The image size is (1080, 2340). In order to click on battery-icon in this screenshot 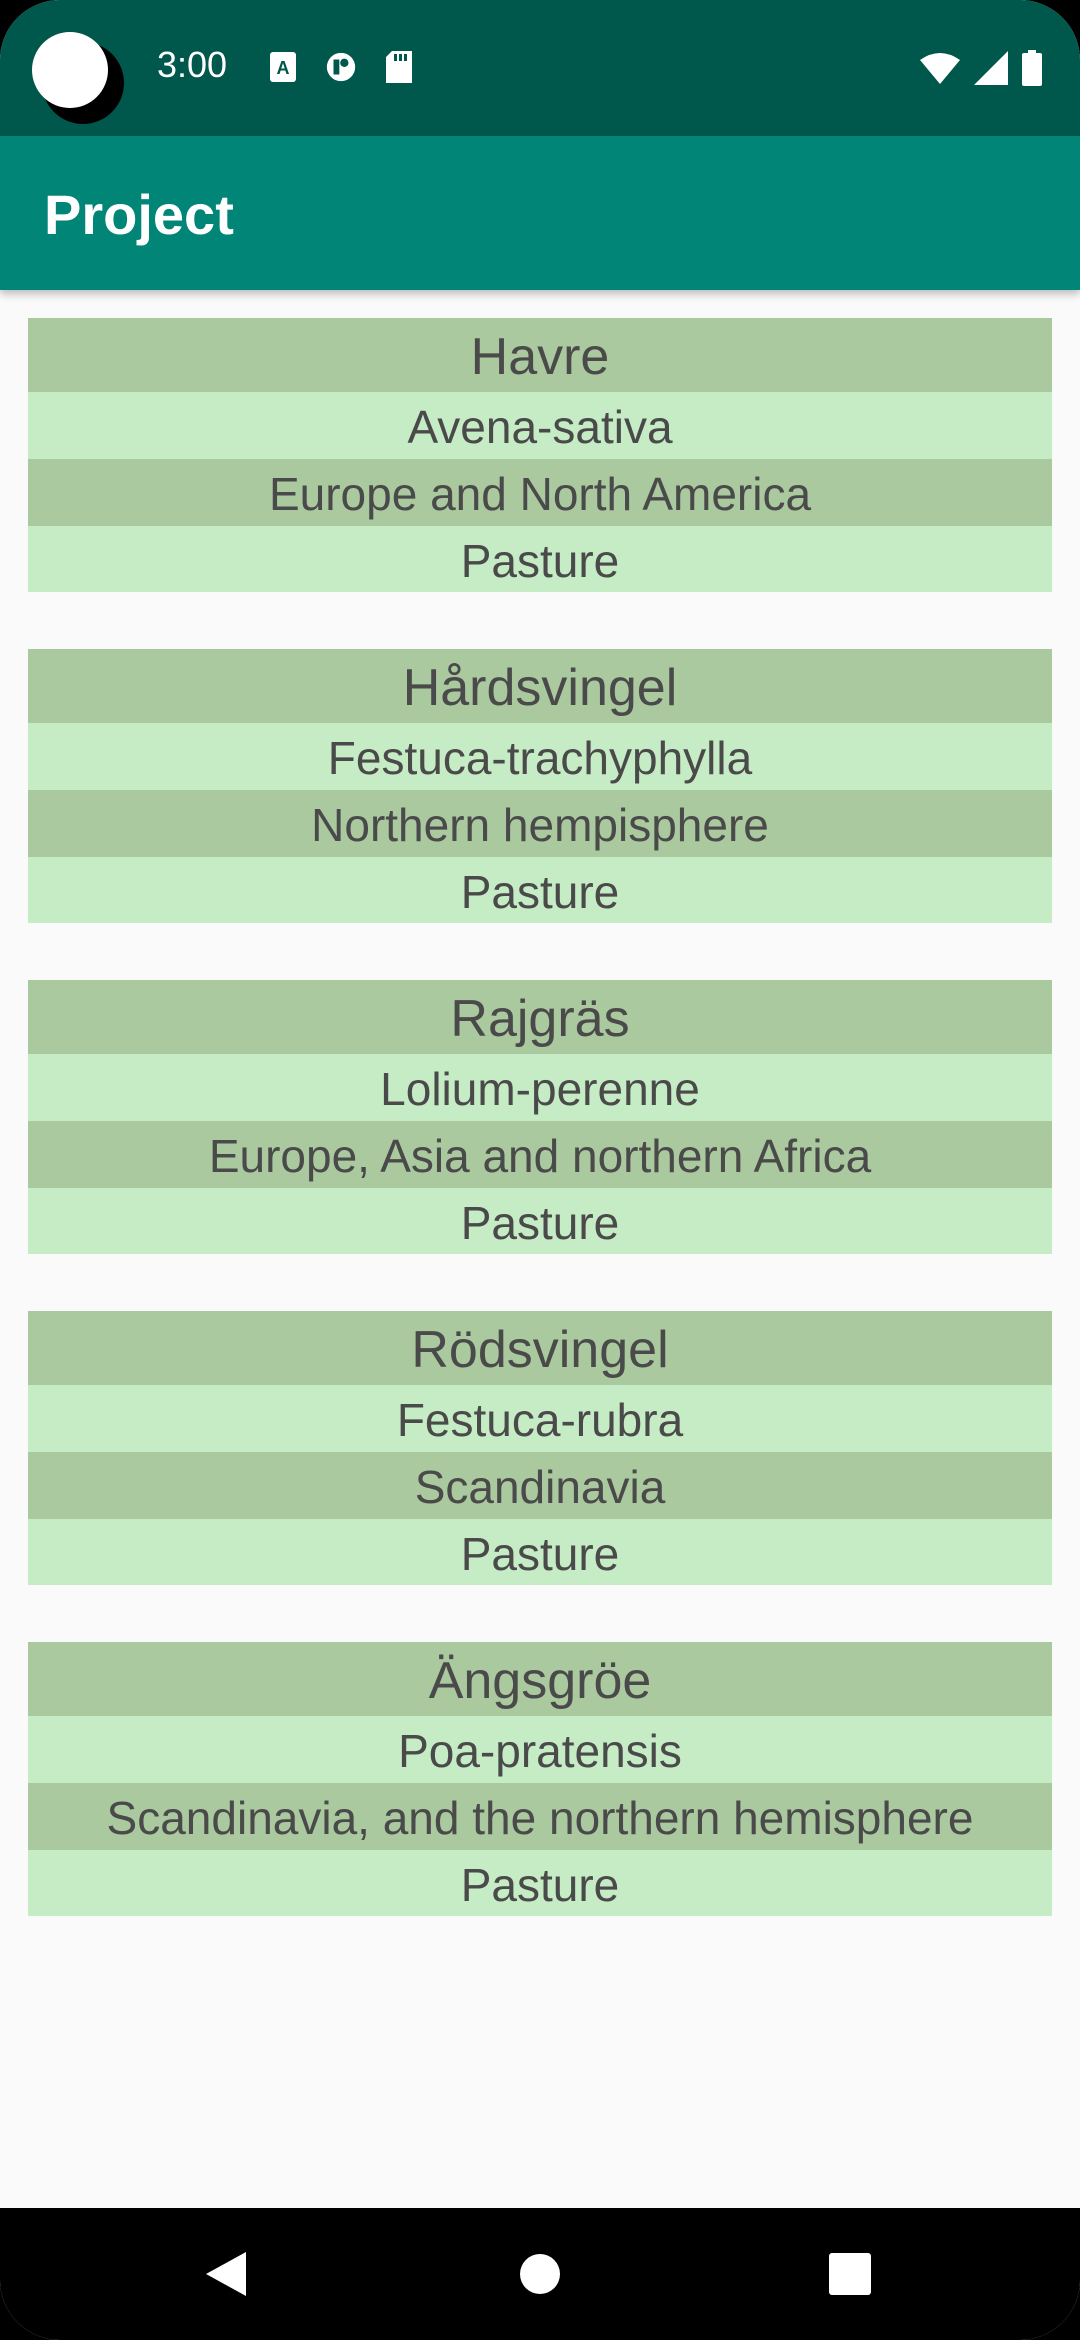, I will do `click(1032, 70)`.